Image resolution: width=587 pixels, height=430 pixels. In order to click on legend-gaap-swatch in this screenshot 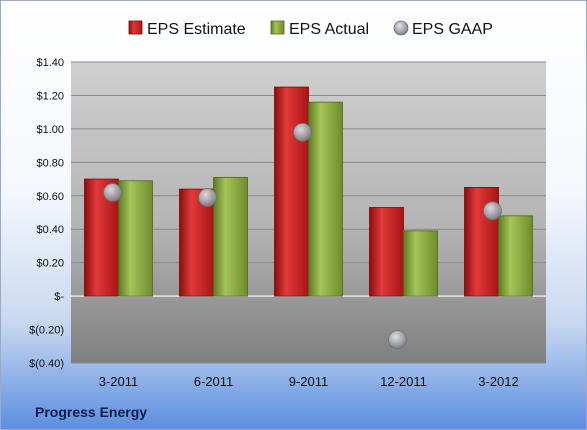, I will do `click(401, 28)`.